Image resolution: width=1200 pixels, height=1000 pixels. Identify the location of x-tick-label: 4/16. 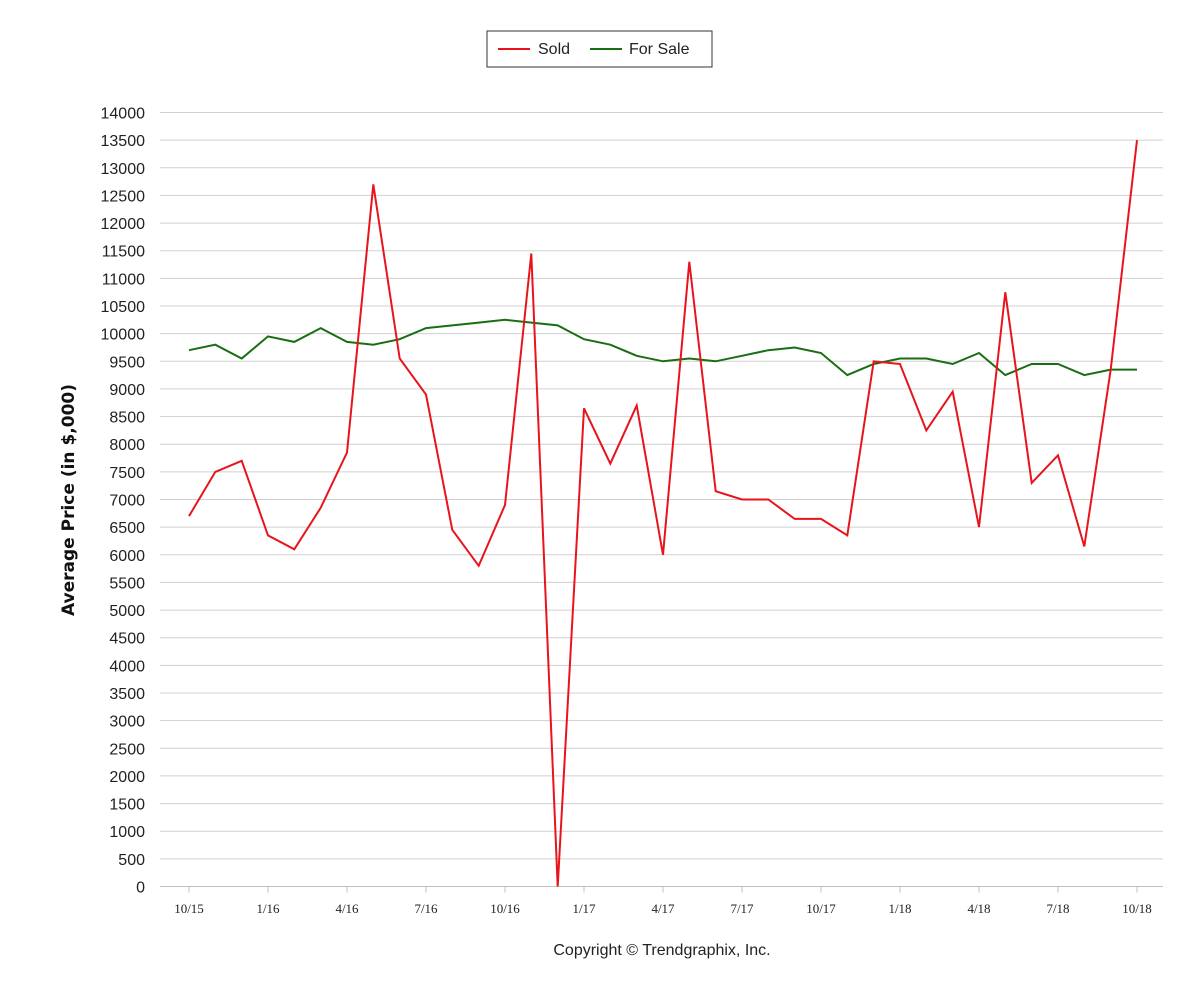
(347, 908).